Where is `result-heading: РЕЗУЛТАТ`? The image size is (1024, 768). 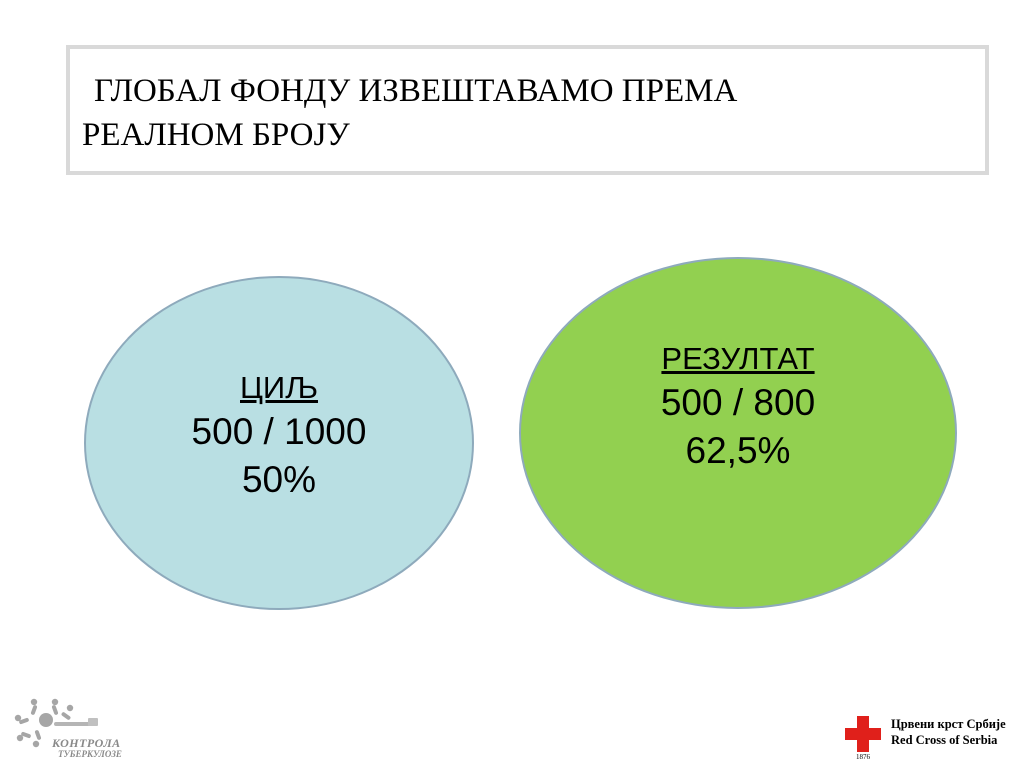 result-heading: РЕЗУЛТАТ is located at coordinates (738, 358).